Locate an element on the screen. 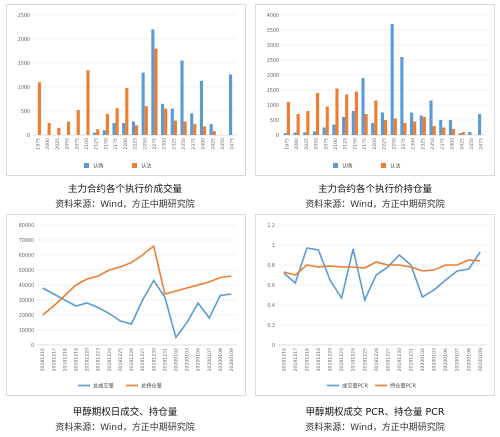 This screenshot has height=437, width=500. x-tick-label: 20200109 is located at coordinates (232, 359).